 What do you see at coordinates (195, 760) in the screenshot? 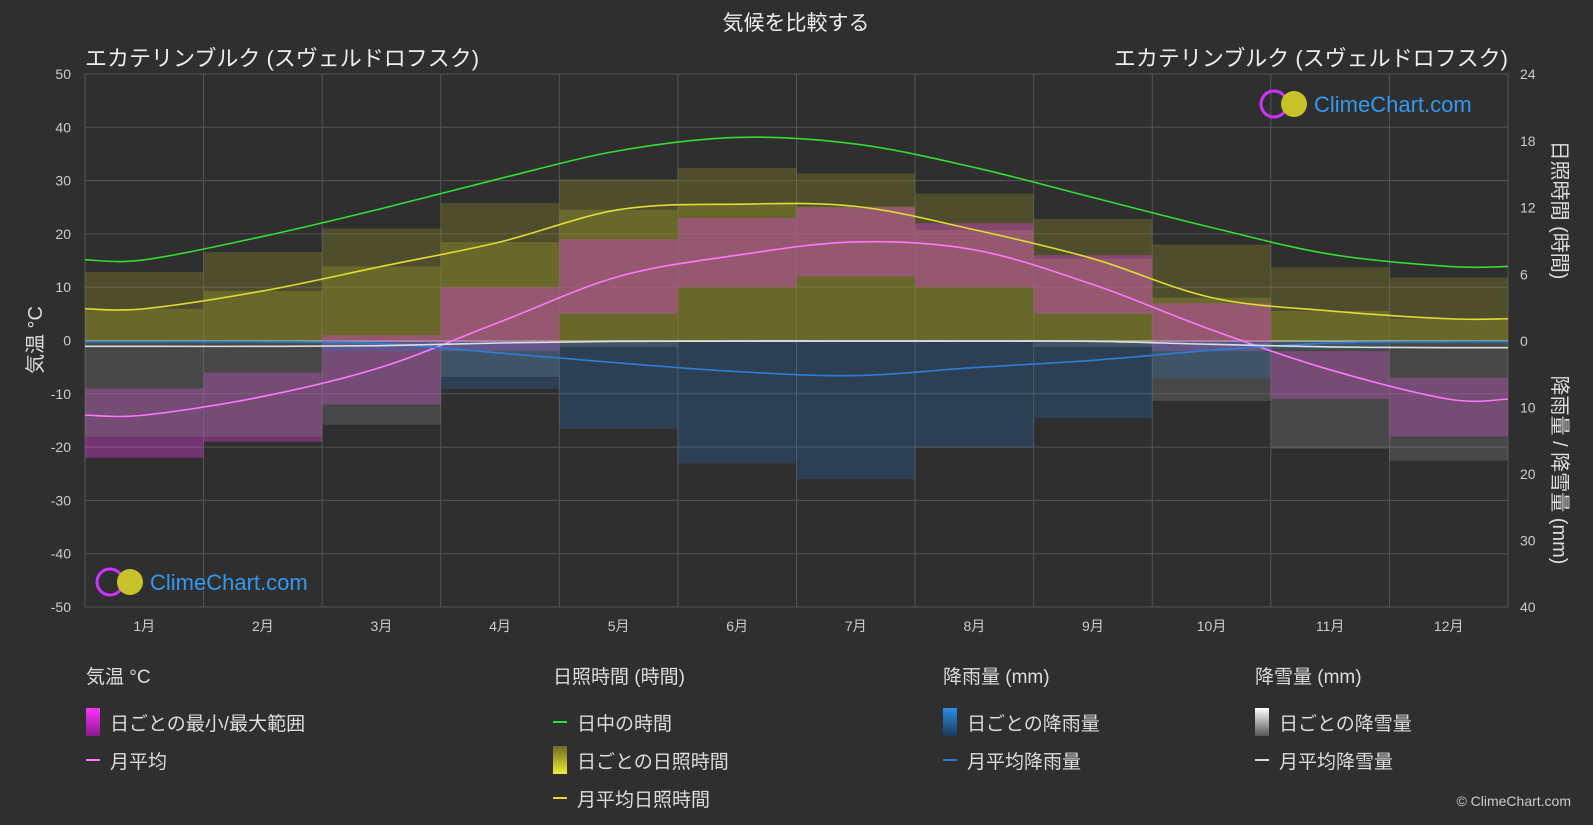
I see `legend-temp-avg: 月平均` at bounding box center [195, 760].